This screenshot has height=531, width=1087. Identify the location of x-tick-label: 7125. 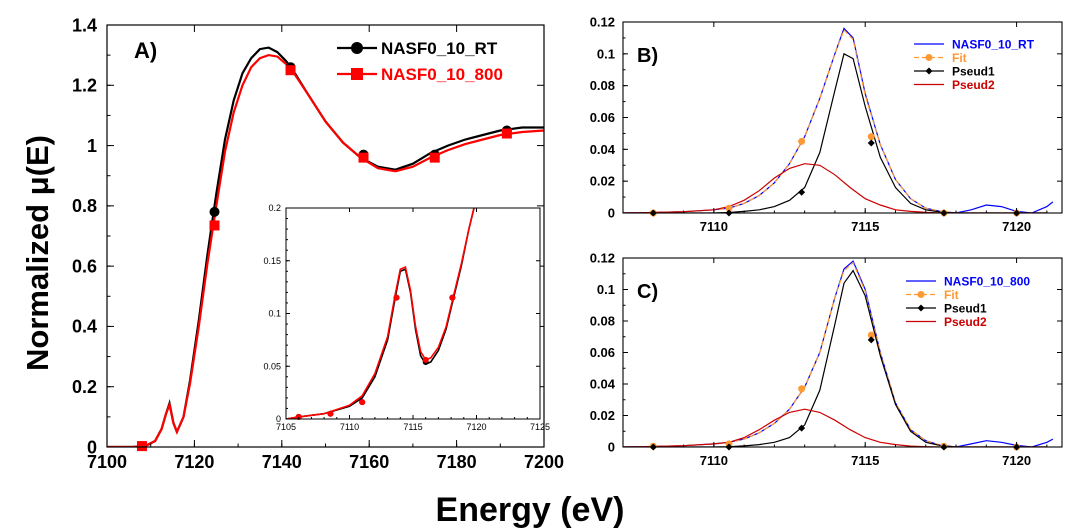
(540, 427).